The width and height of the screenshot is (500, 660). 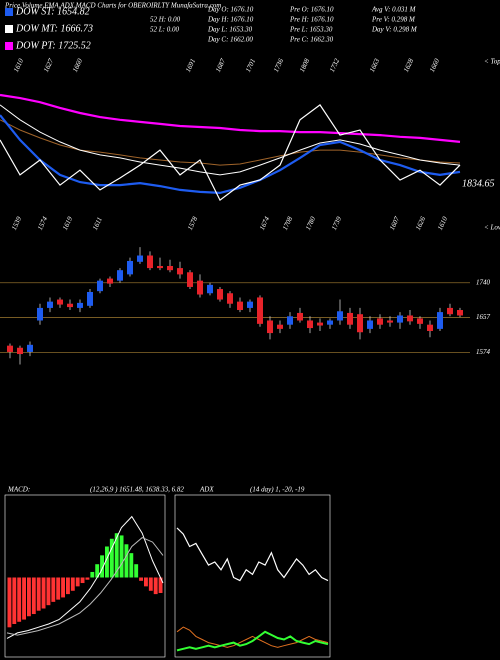 I want to click on info-text: 52 H: 0.00, so click(x=165, y=20).